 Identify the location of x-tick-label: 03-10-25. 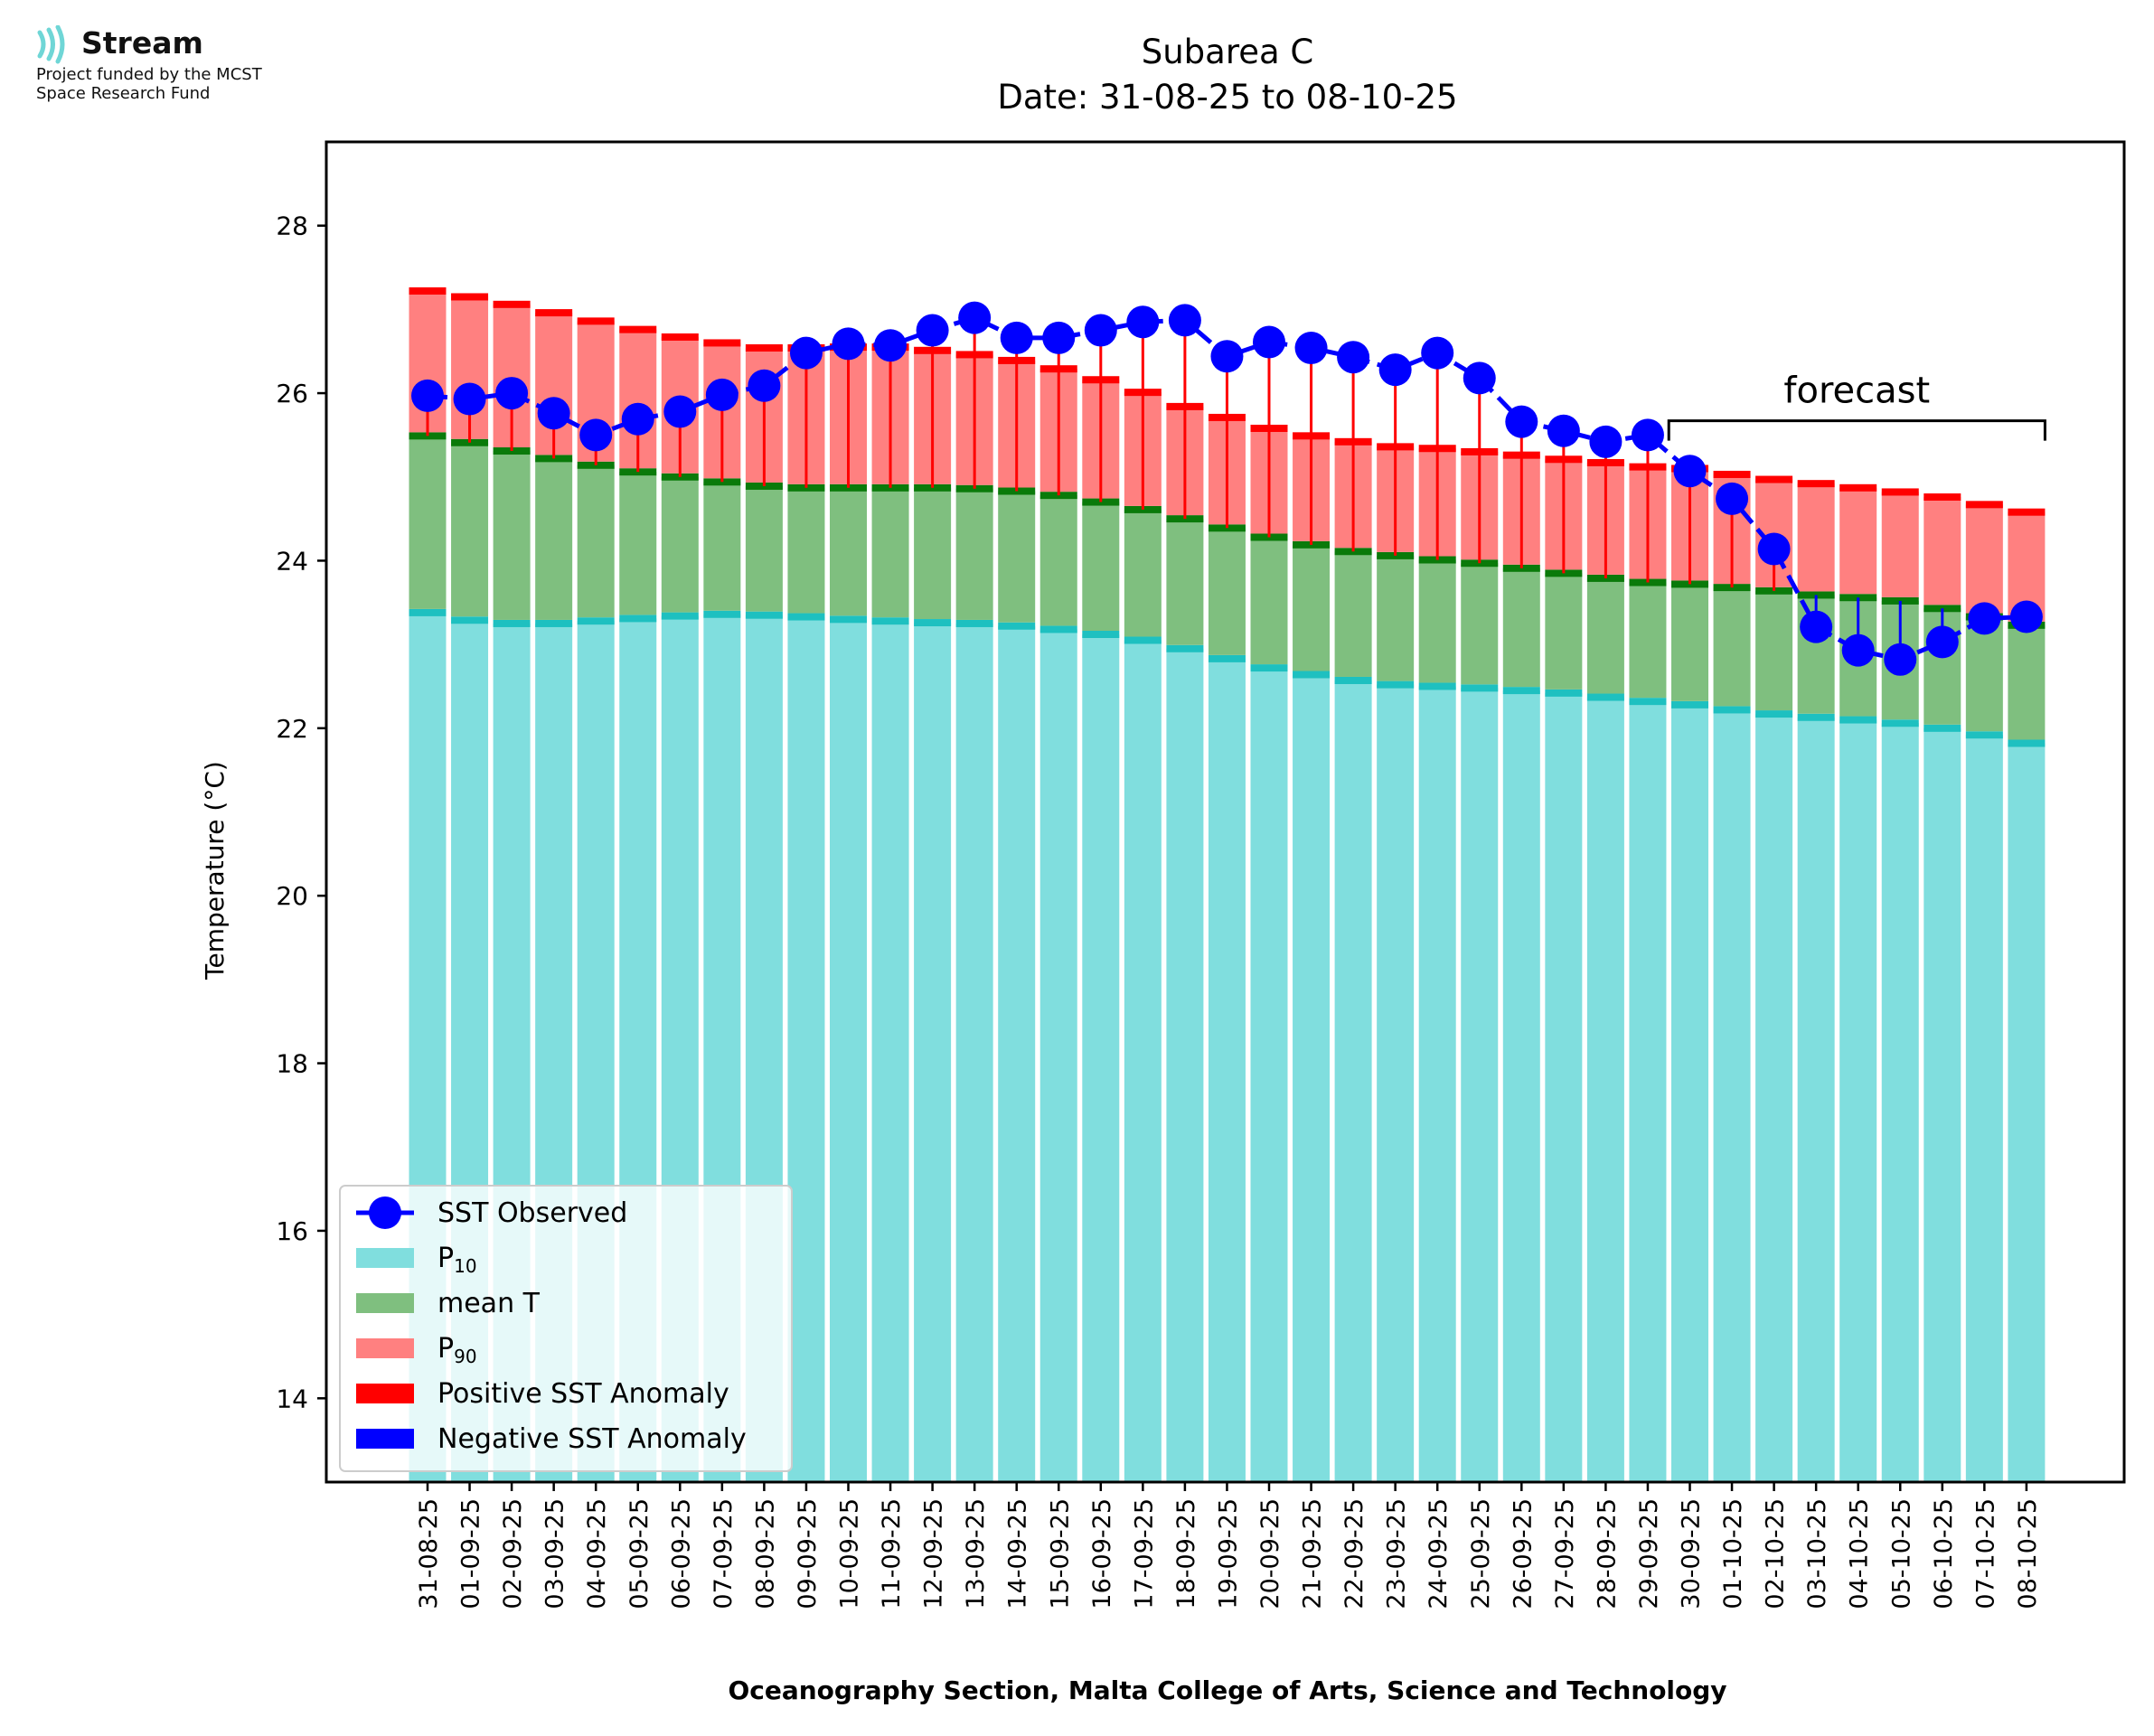
(1817, 1554).